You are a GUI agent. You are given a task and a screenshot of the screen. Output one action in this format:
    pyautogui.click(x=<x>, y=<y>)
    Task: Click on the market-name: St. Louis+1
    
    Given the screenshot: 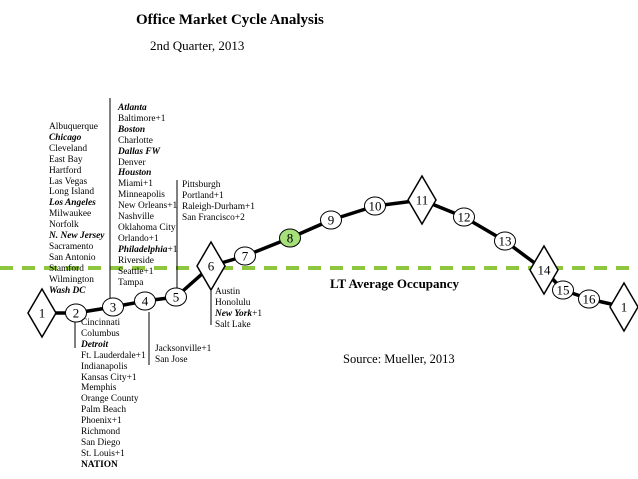 What is the action you would take?
    pyautogui.click(x=103, y=453)
    